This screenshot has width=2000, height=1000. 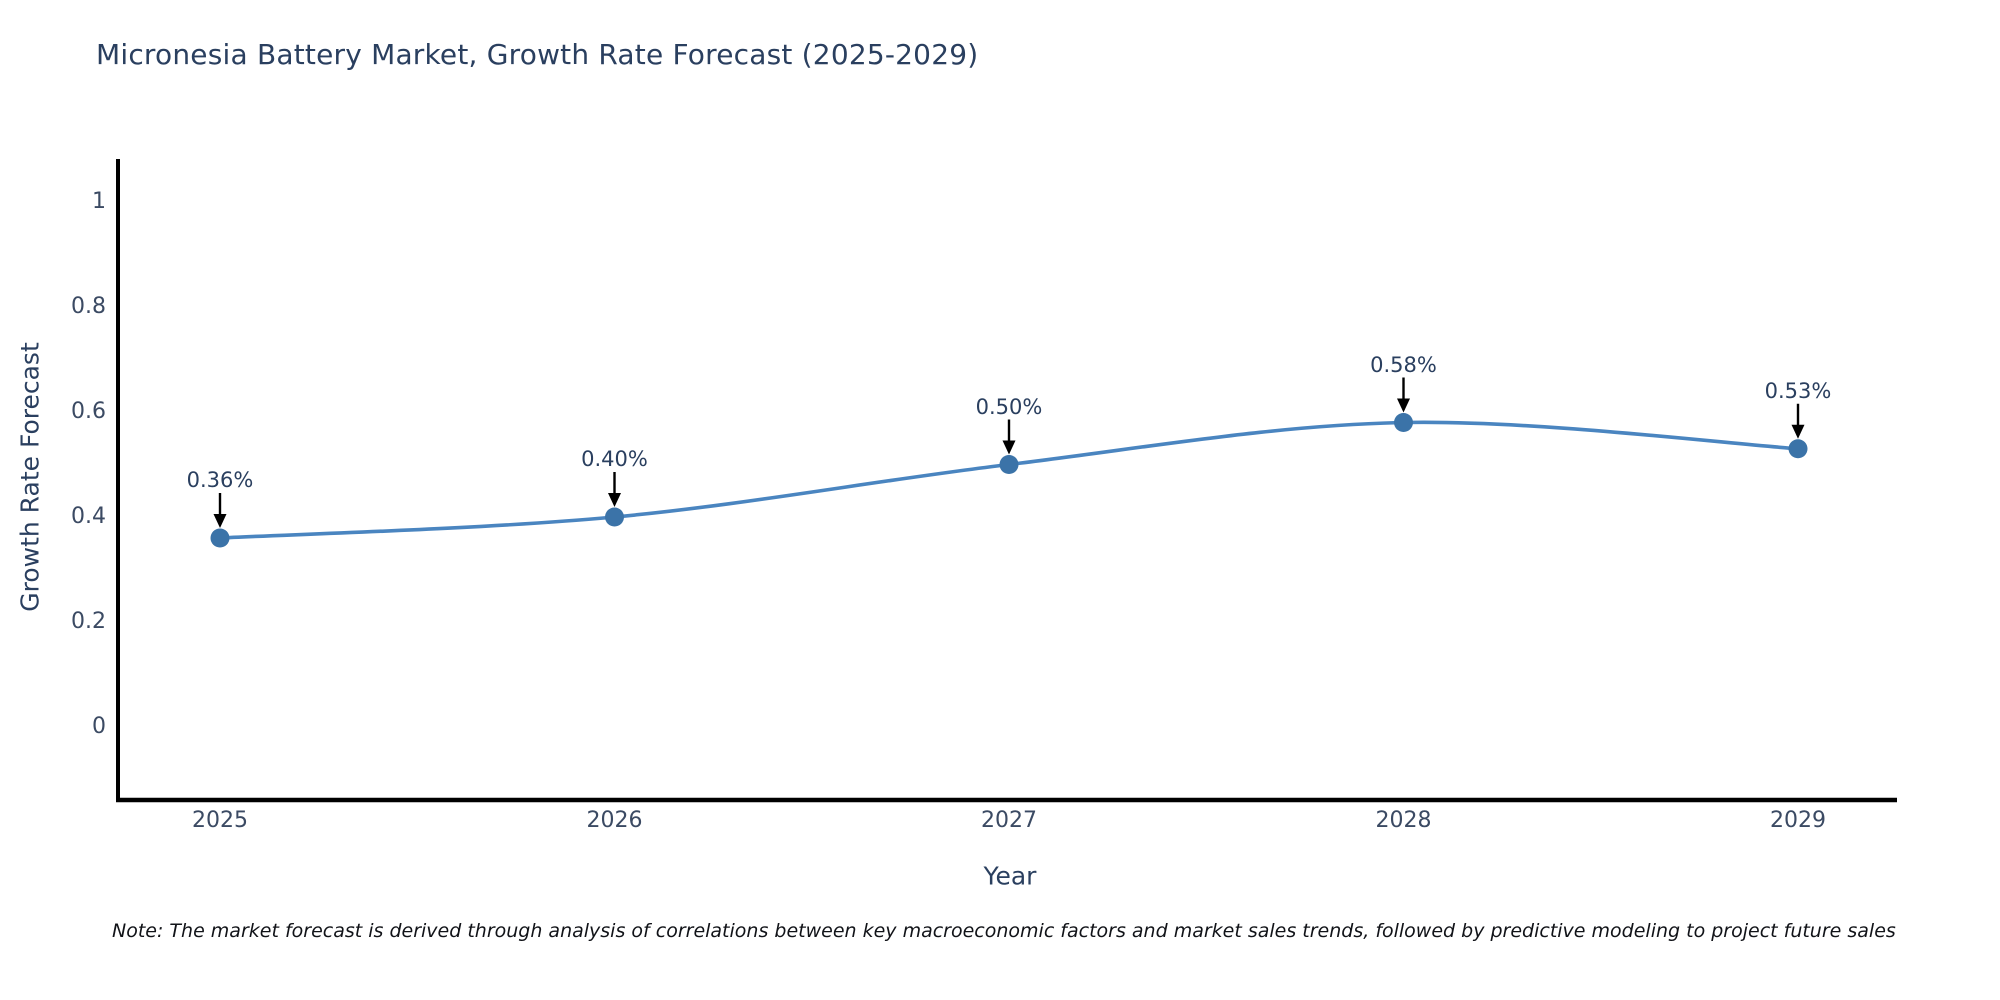 I want to click on x-axis-tick-label: 2026, so click(x=614, y=820).